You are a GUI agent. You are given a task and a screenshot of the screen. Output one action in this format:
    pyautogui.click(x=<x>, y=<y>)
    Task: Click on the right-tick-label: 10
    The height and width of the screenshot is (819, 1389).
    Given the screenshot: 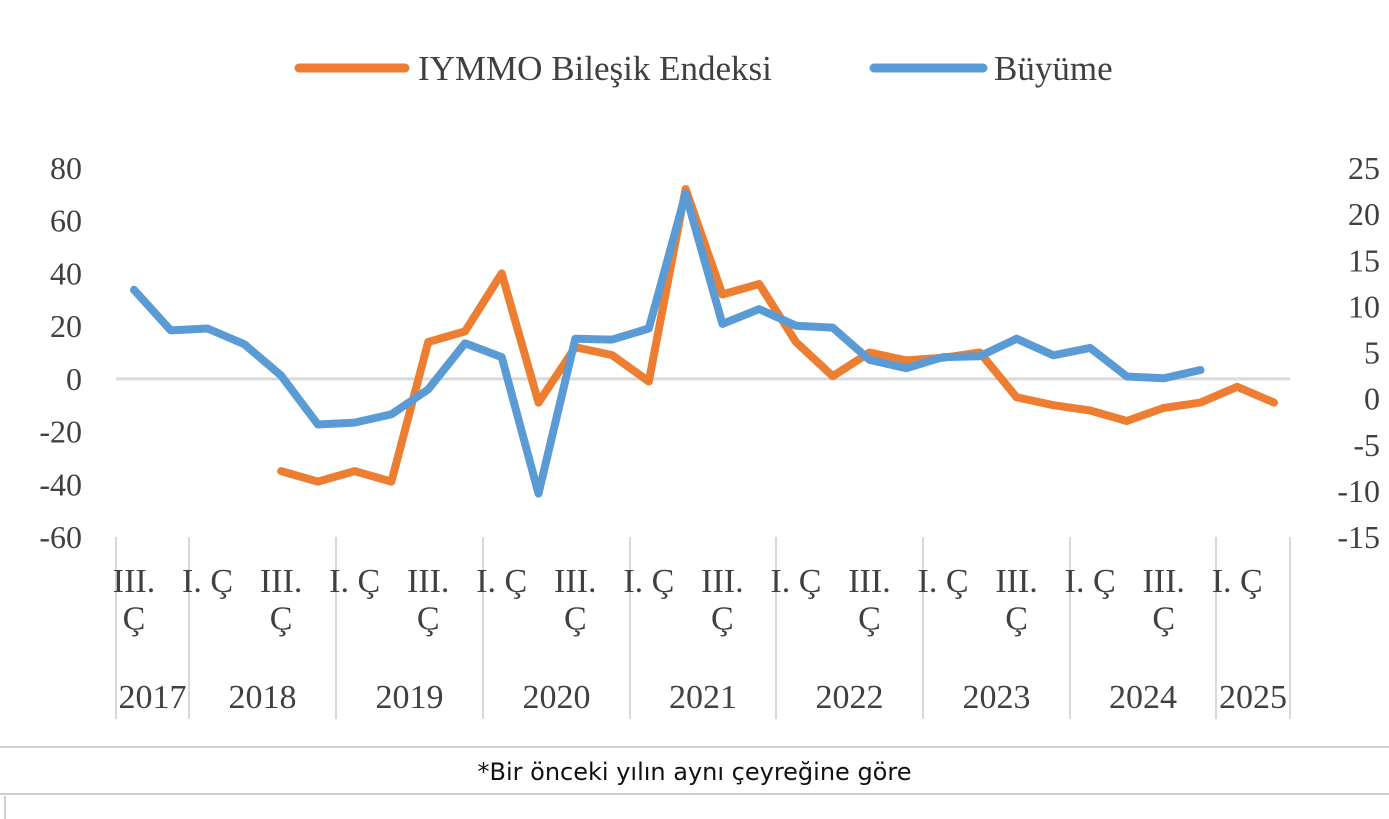 What is the action you would take?
    pyautogui.click(x=1364, y=306)
    